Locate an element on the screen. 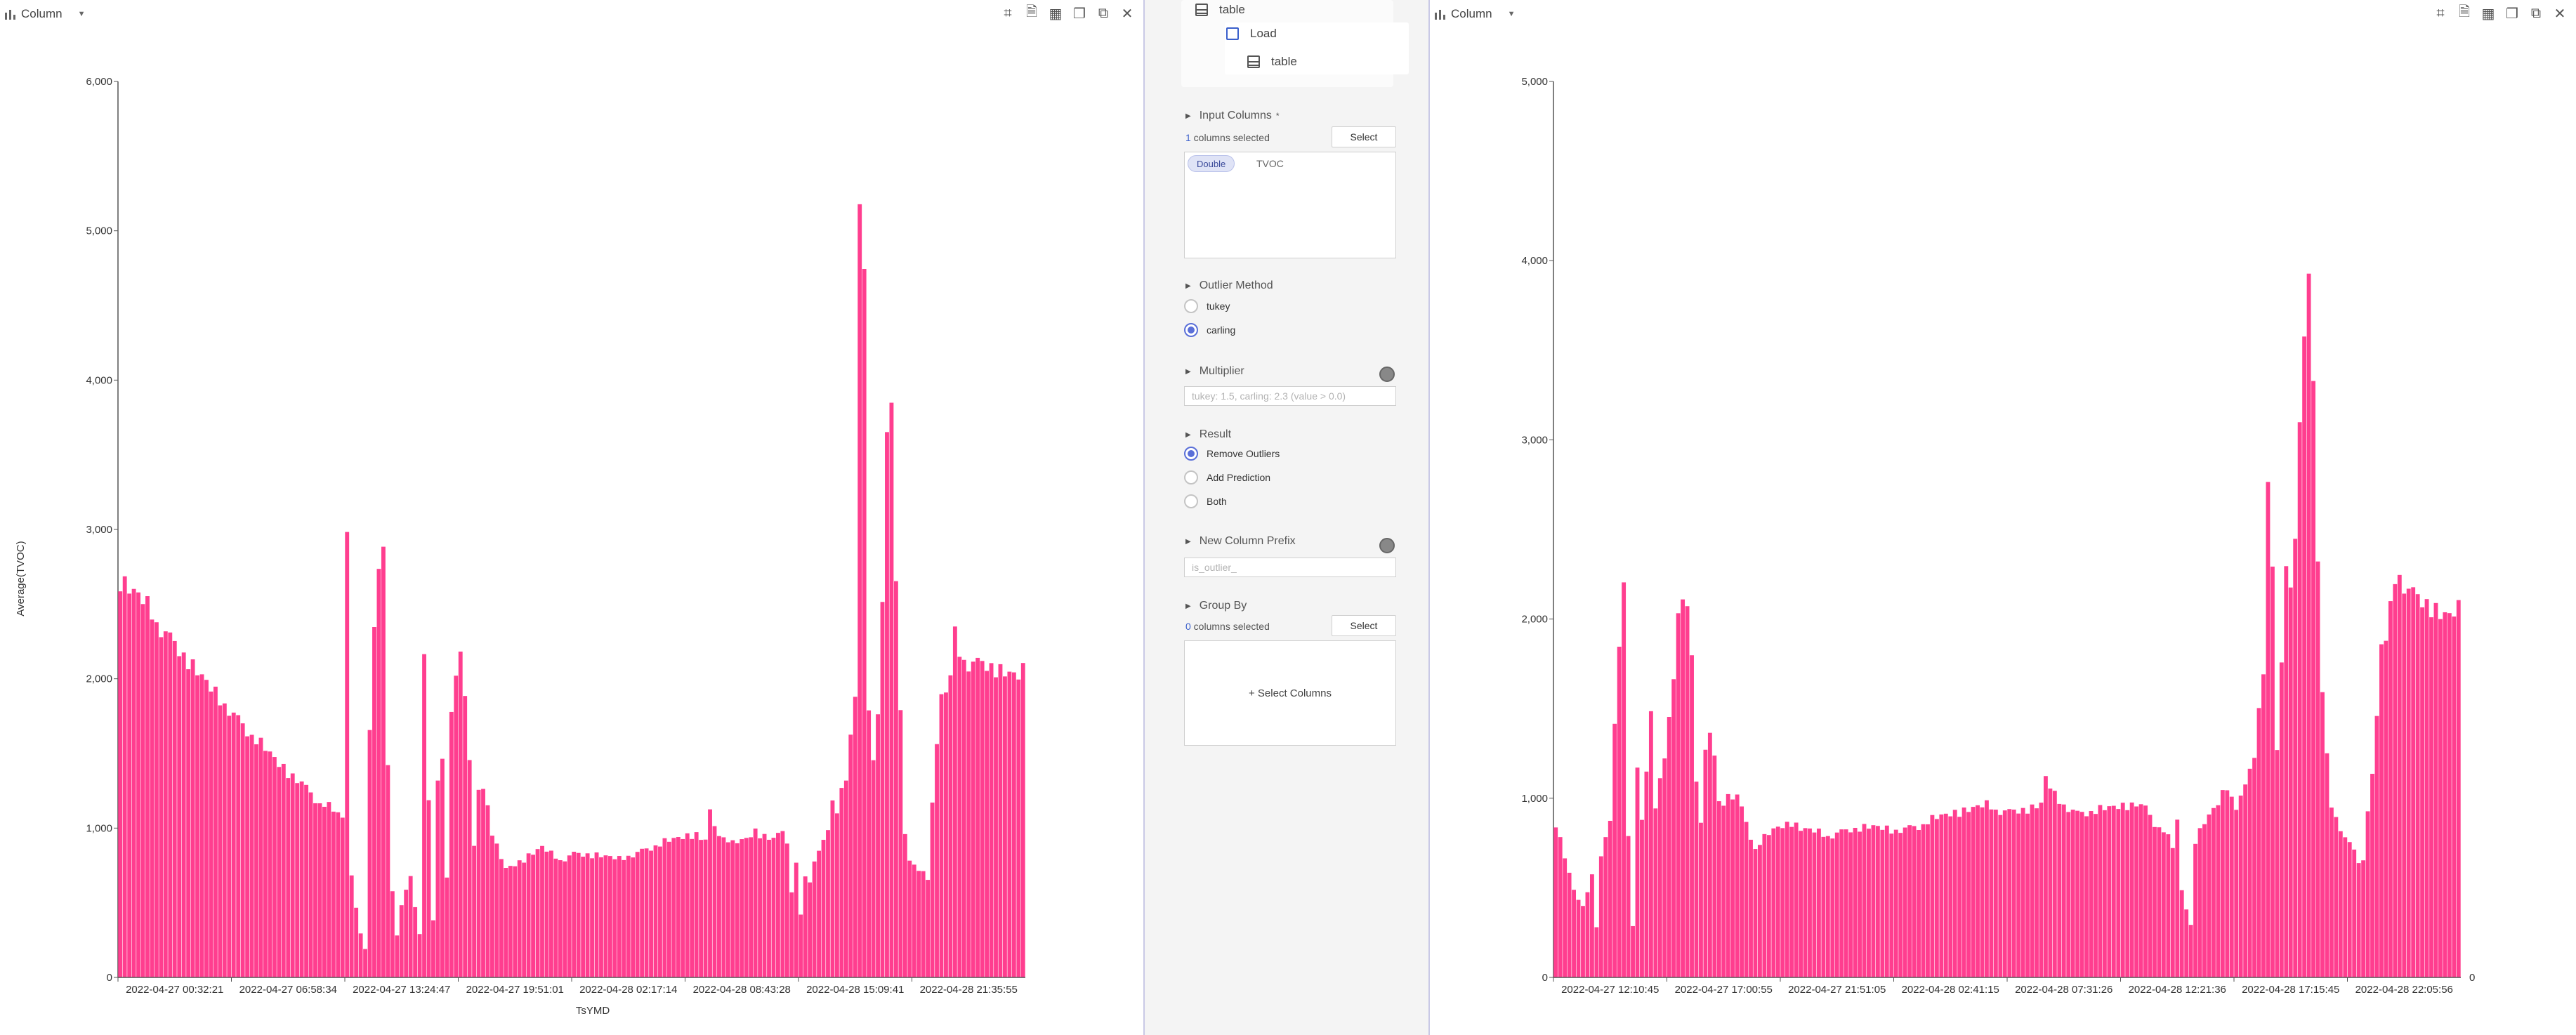 The height and width of the screenshot is (1035, 2576). globe-icon is located at coordinates (1387, 545).